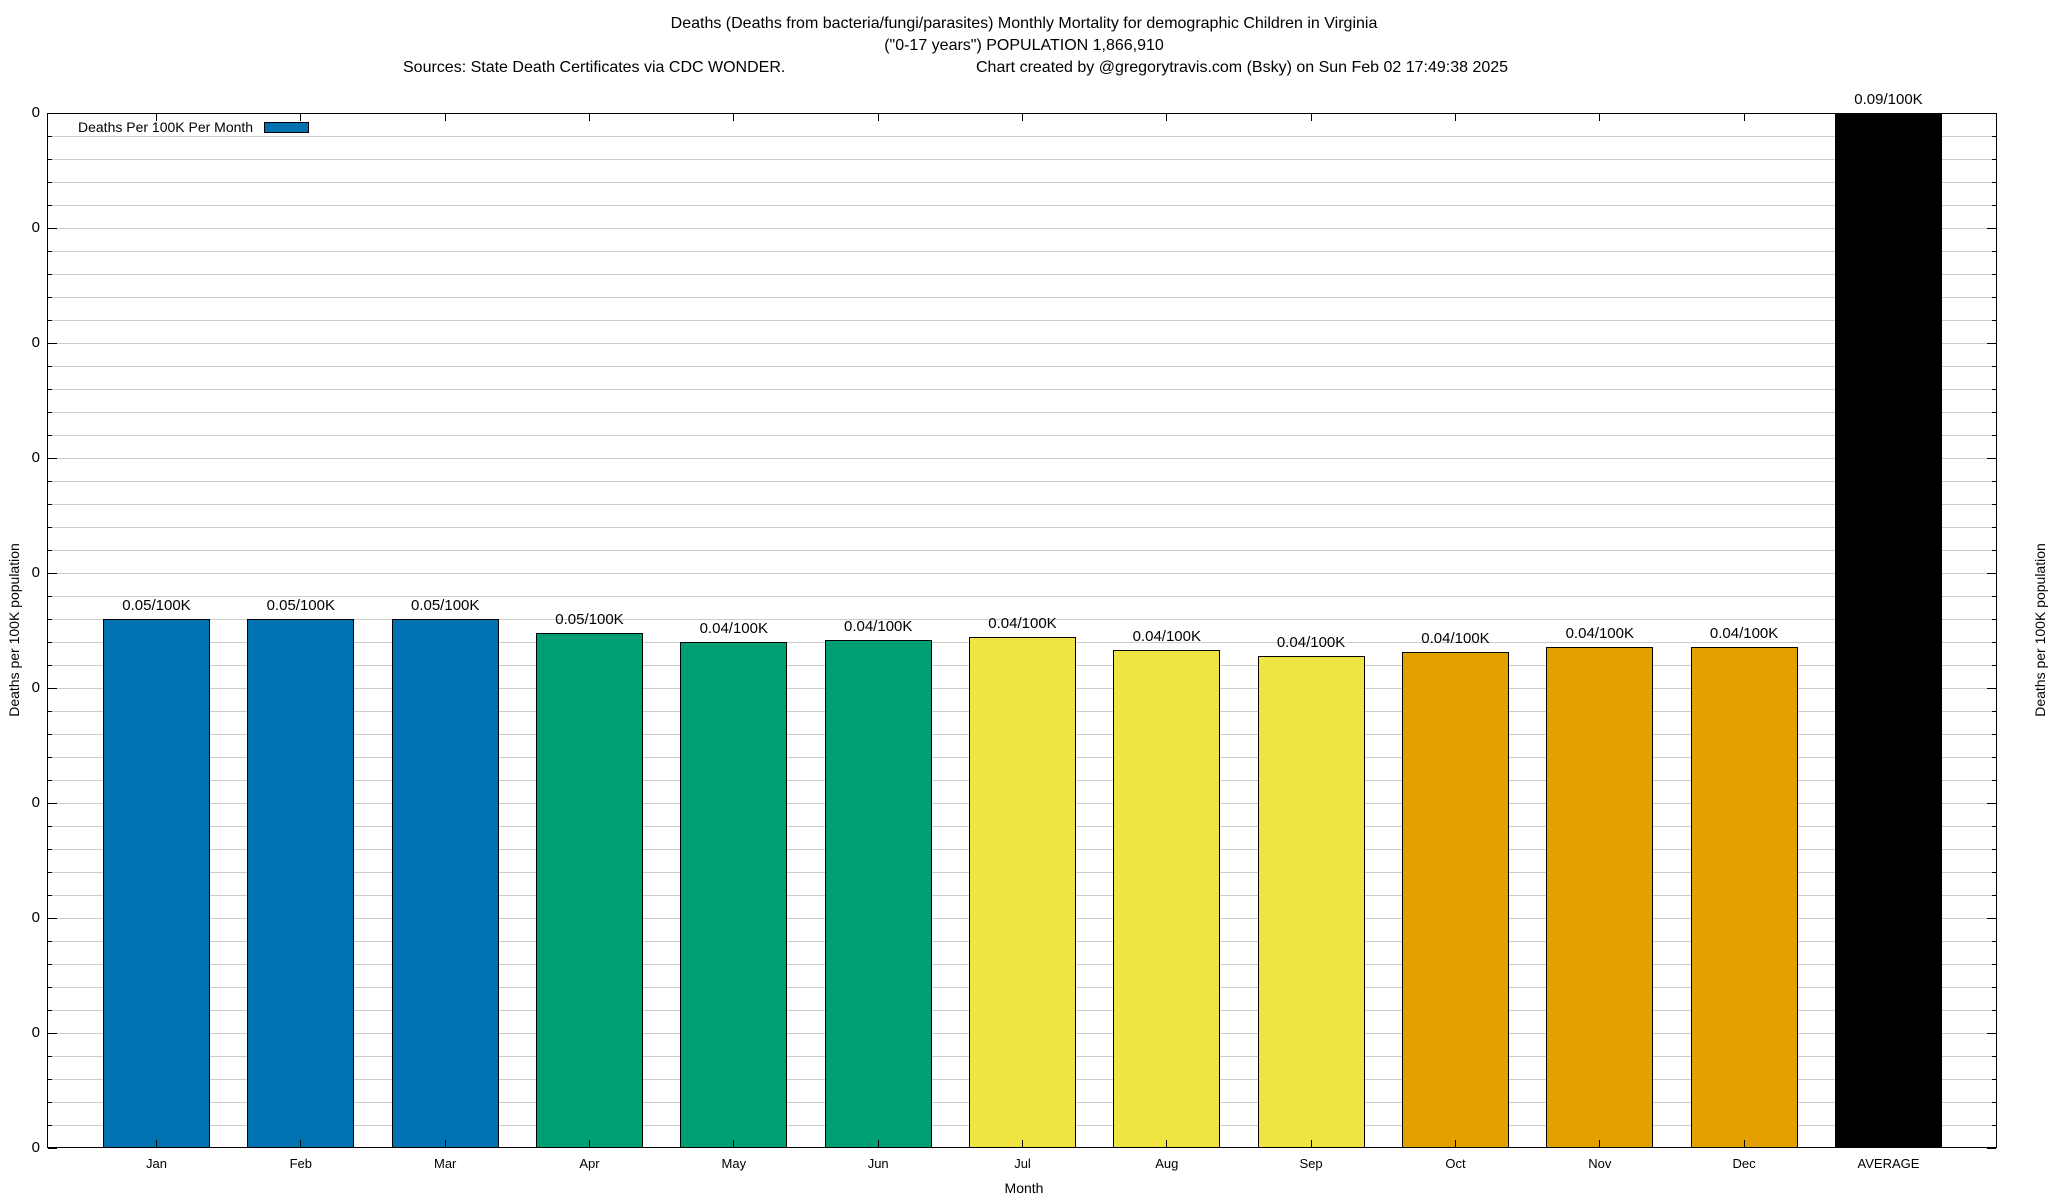 Image resolution: width=2048 pixels, height=1200 pixels. Describe the element at coordinates (1600, 897) in the screenshot. I see `bar-nov` at that location.